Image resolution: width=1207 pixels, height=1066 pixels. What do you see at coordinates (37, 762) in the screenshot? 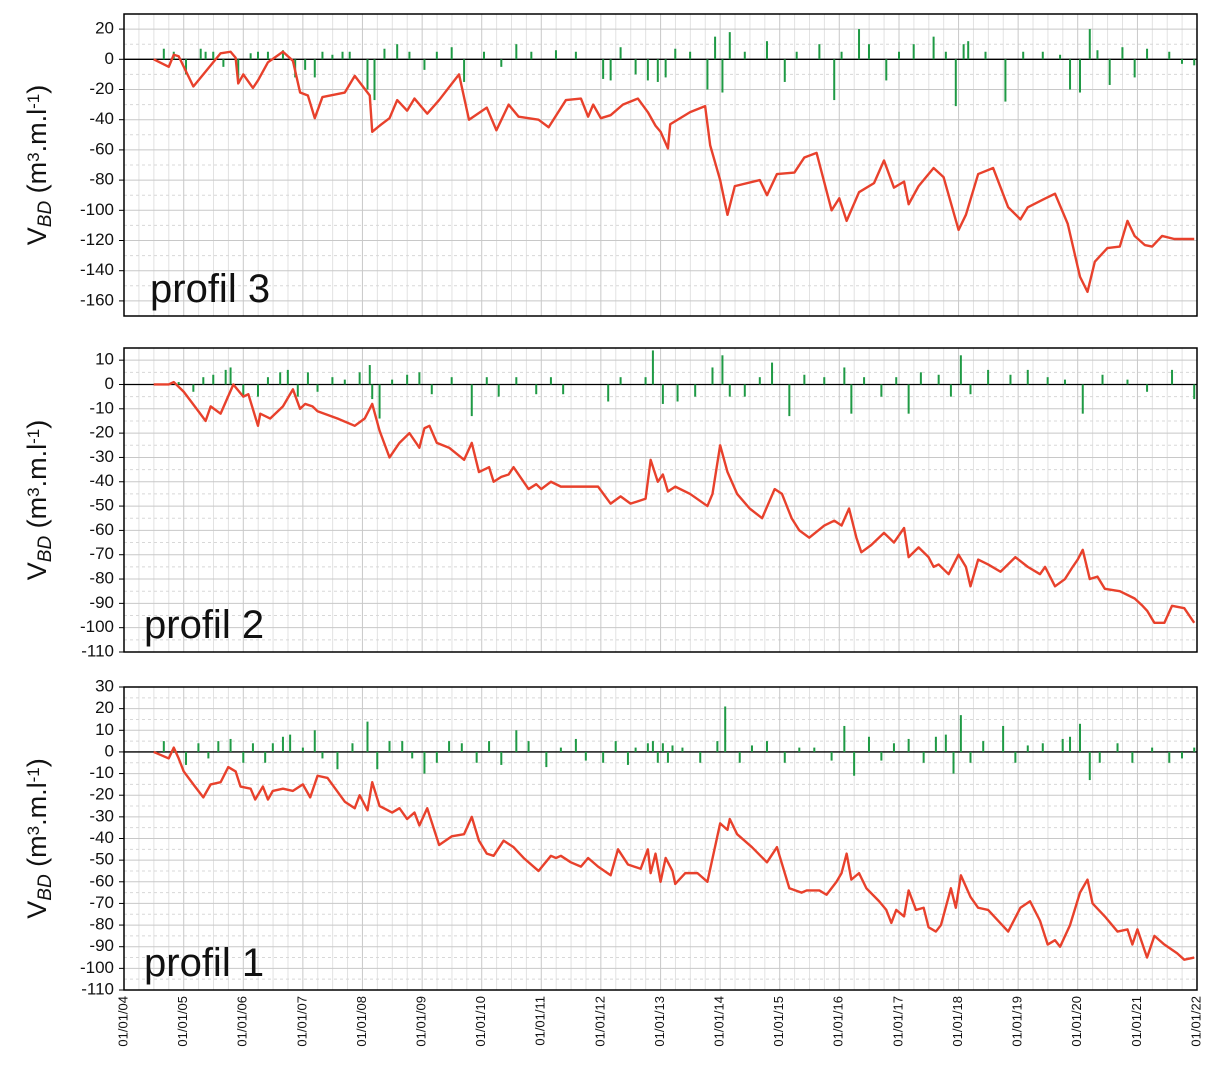
I see `y-axis-label-part: )` at bounding box center [37, 762].